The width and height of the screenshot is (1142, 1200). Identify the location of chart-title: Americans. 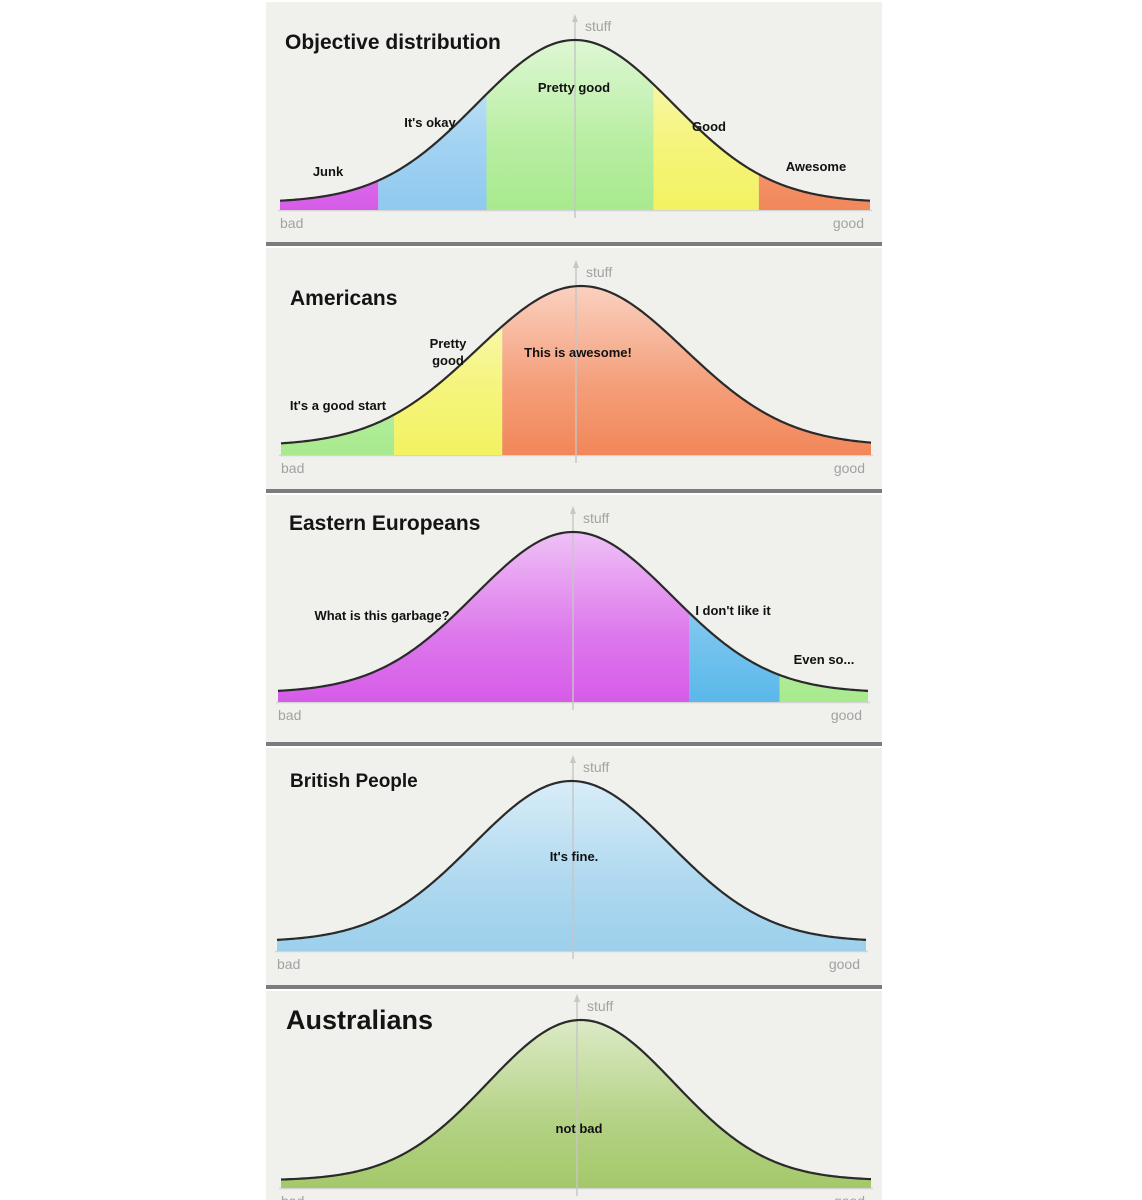
(343, 298).